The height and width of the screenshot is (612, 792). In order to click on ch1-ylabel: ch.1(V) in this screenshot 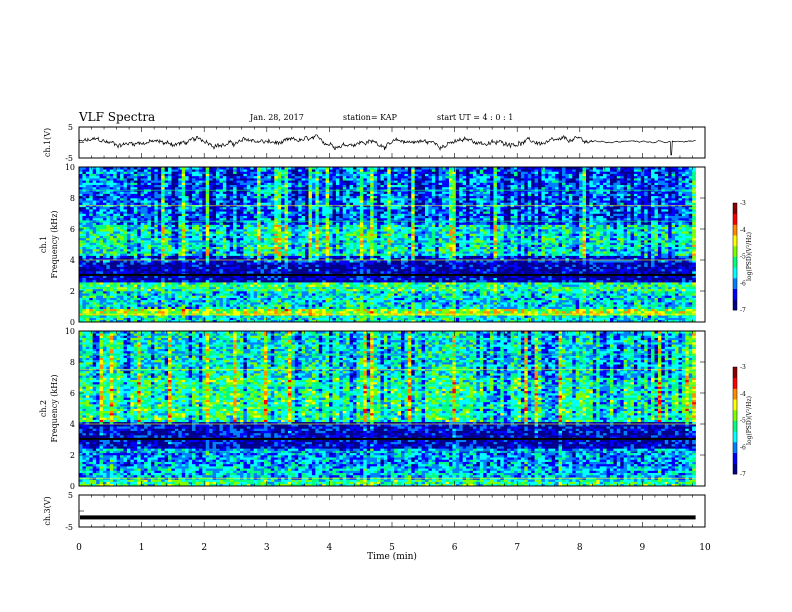, I will do `click(47, 142)`.